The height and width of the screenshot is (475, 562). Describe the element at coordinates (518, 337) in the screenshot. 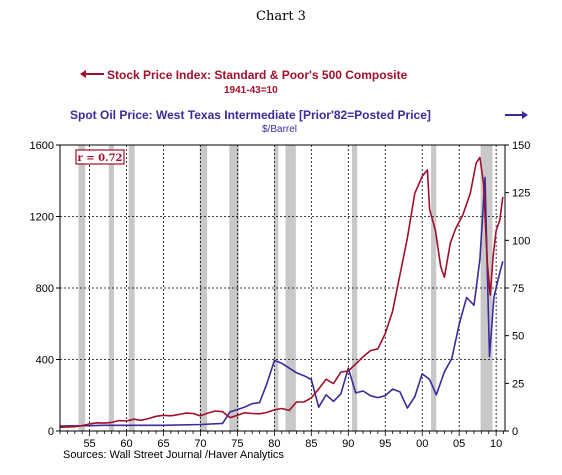

I see `y-right-tick-label: 50` at that location.